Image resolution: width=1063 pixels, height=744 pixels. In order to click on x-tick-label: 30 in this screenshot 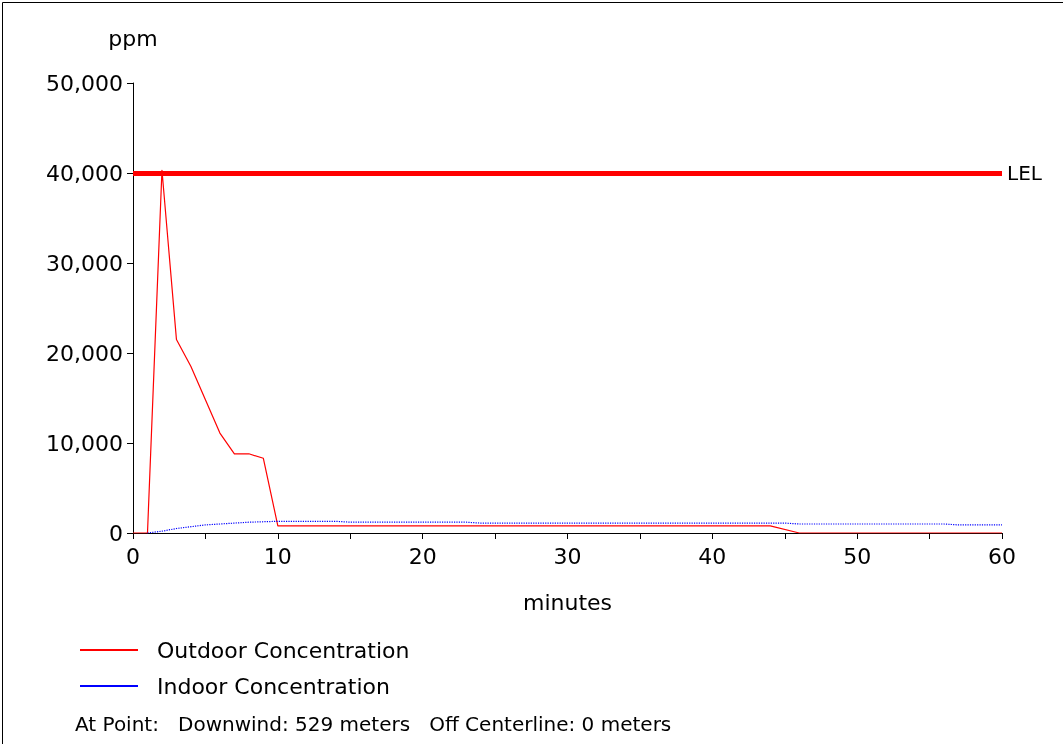, I will do `click(567, 556)`.